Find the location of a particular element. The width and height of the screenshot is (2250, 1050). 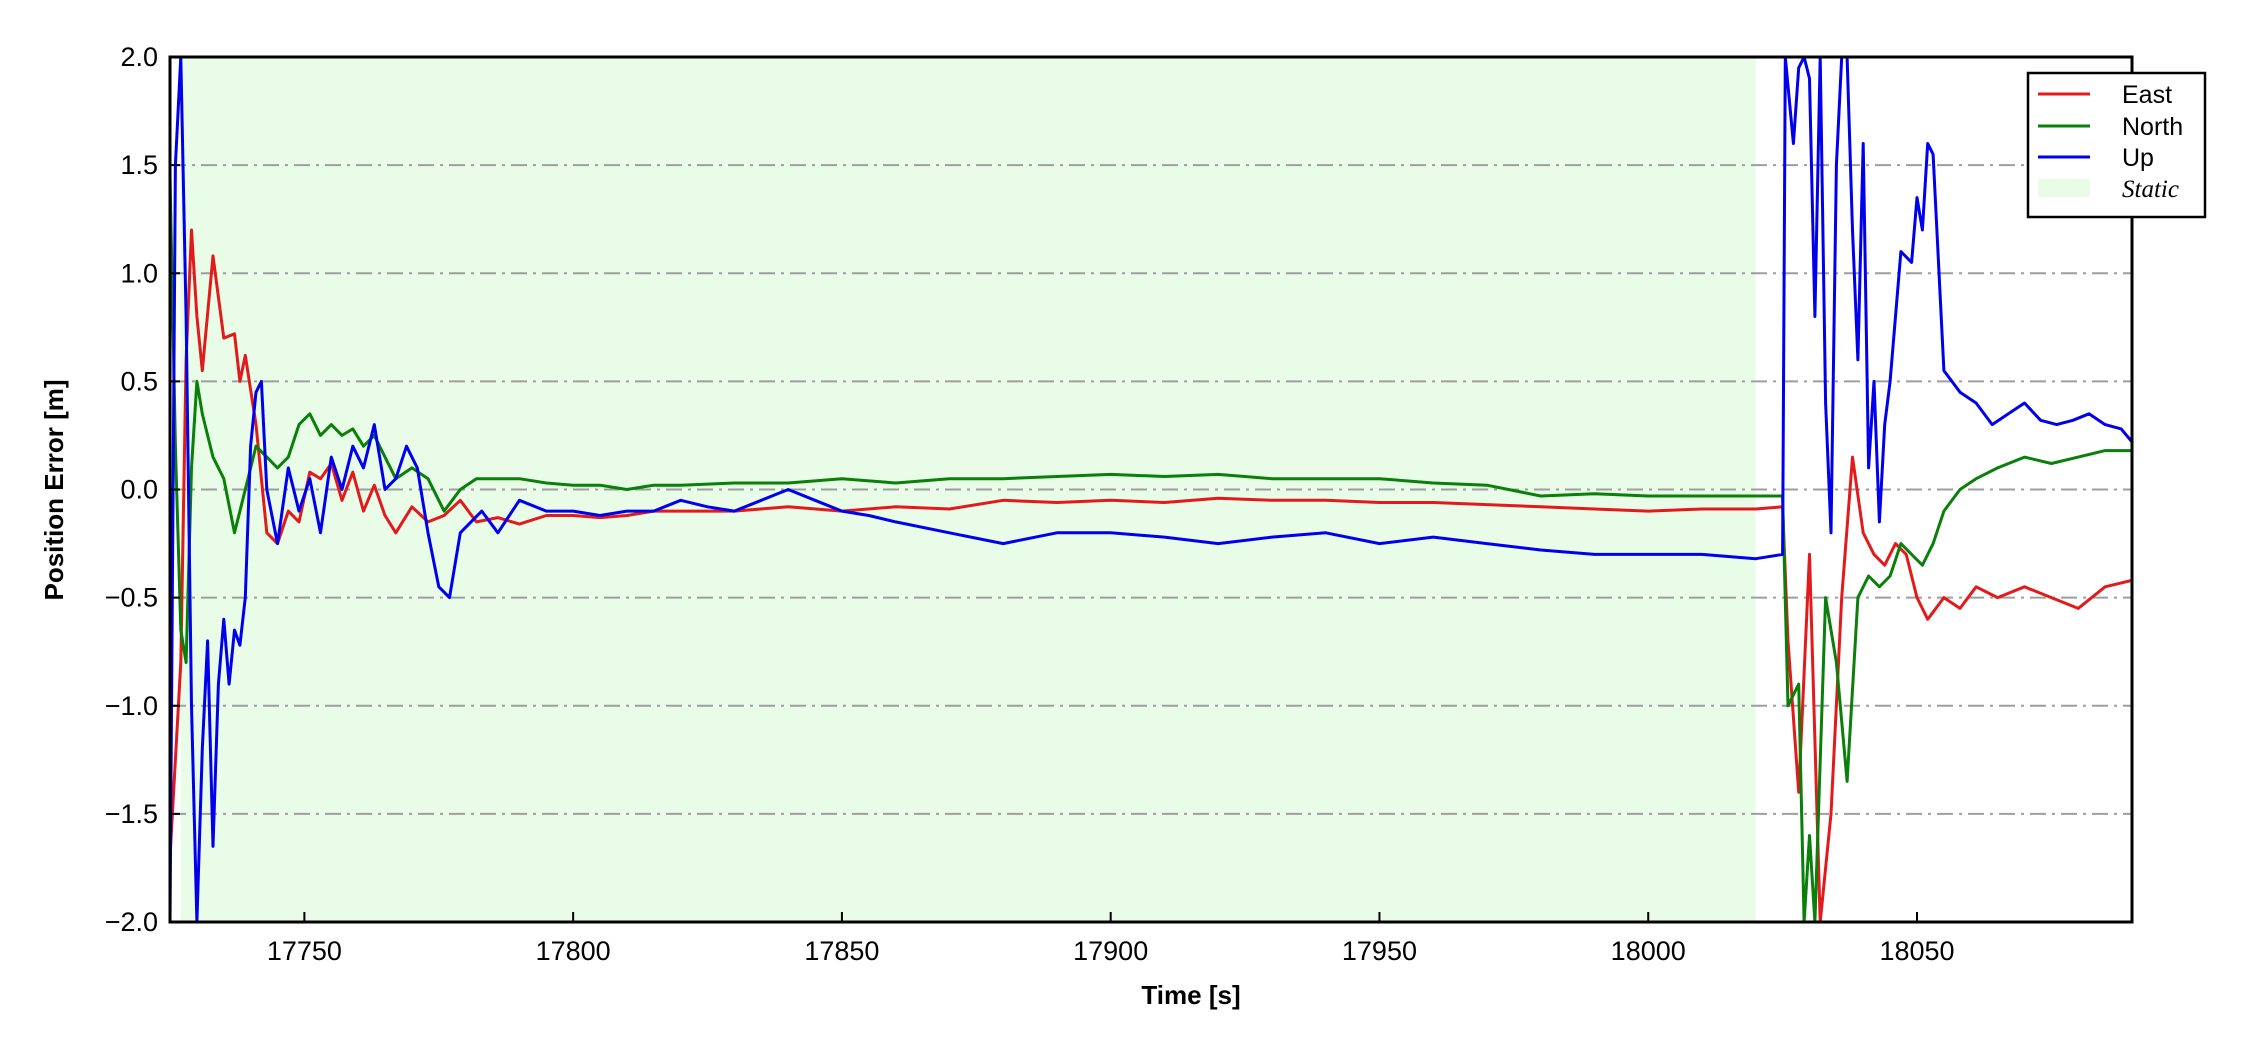

y-tick-label: 0.0 is located at coordinates (139, 490).